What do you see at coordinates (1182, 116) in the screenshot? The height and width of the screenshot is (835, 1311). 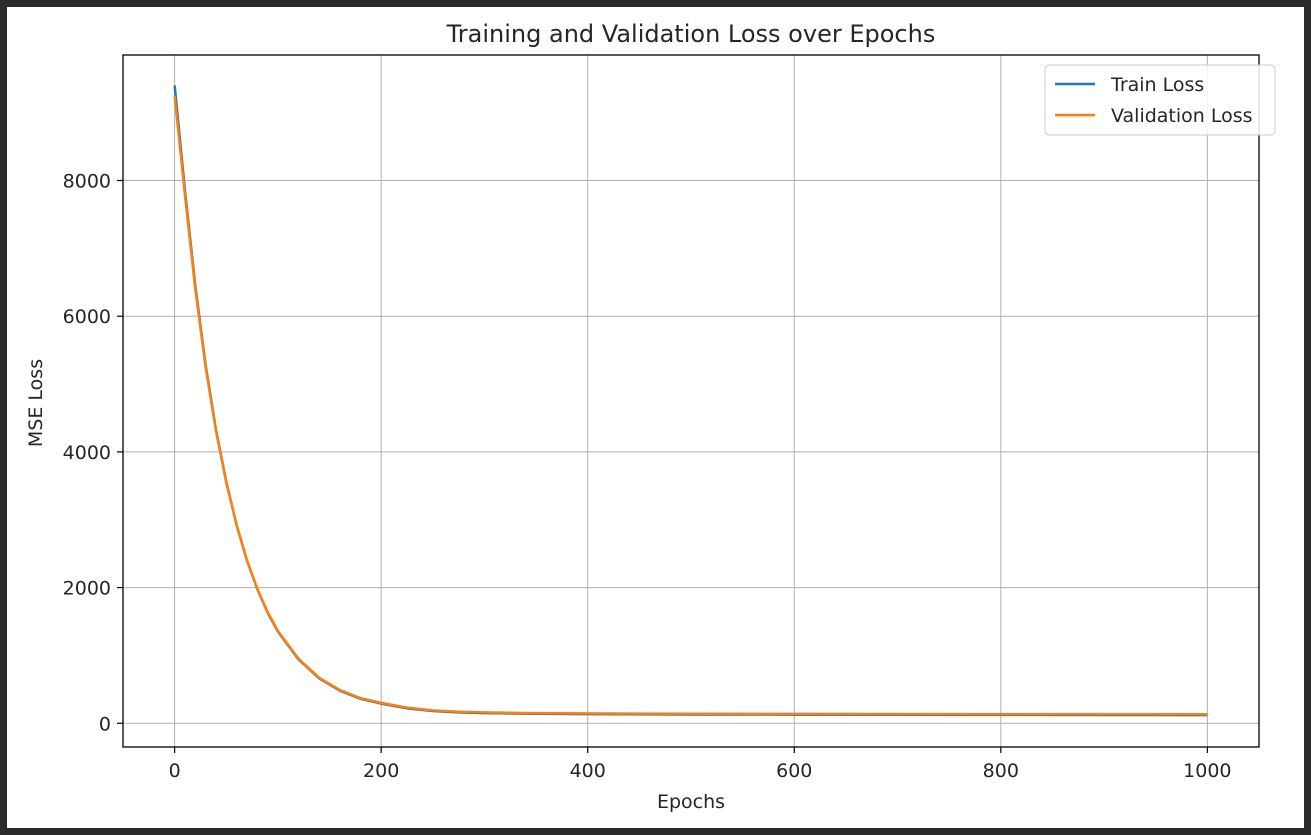 I see `legend-label-validation-loss: Validation Loss` at bounding box center [1182, 116].